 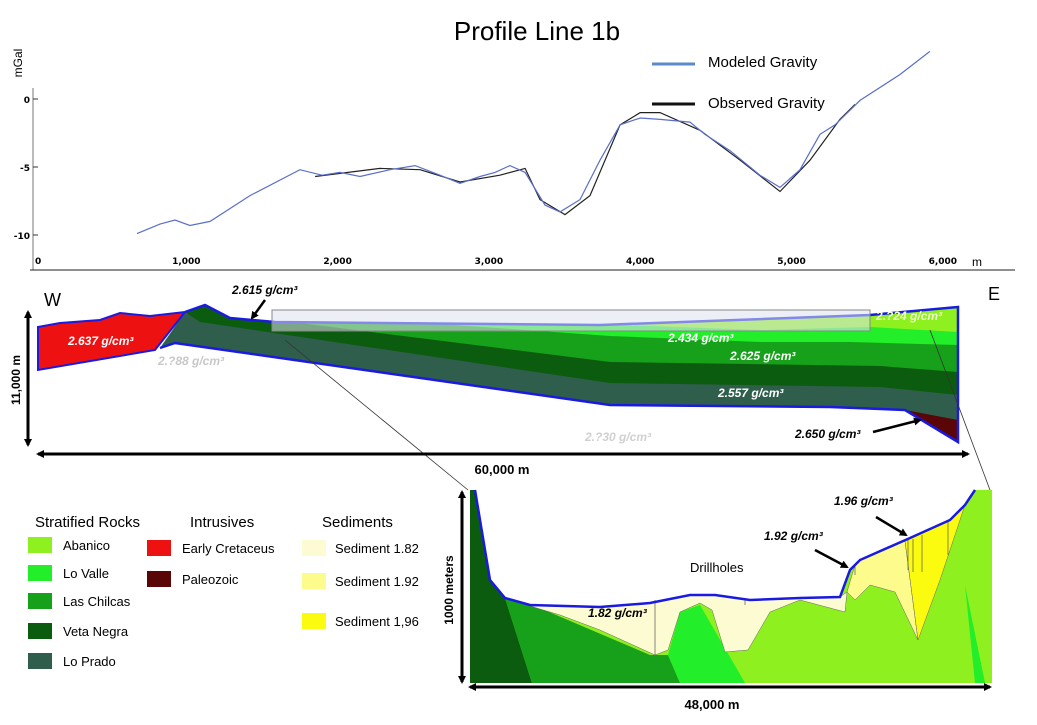 I want to click on density-sediment-196: 1.96 g/cm³, so click(x=864, y=501).